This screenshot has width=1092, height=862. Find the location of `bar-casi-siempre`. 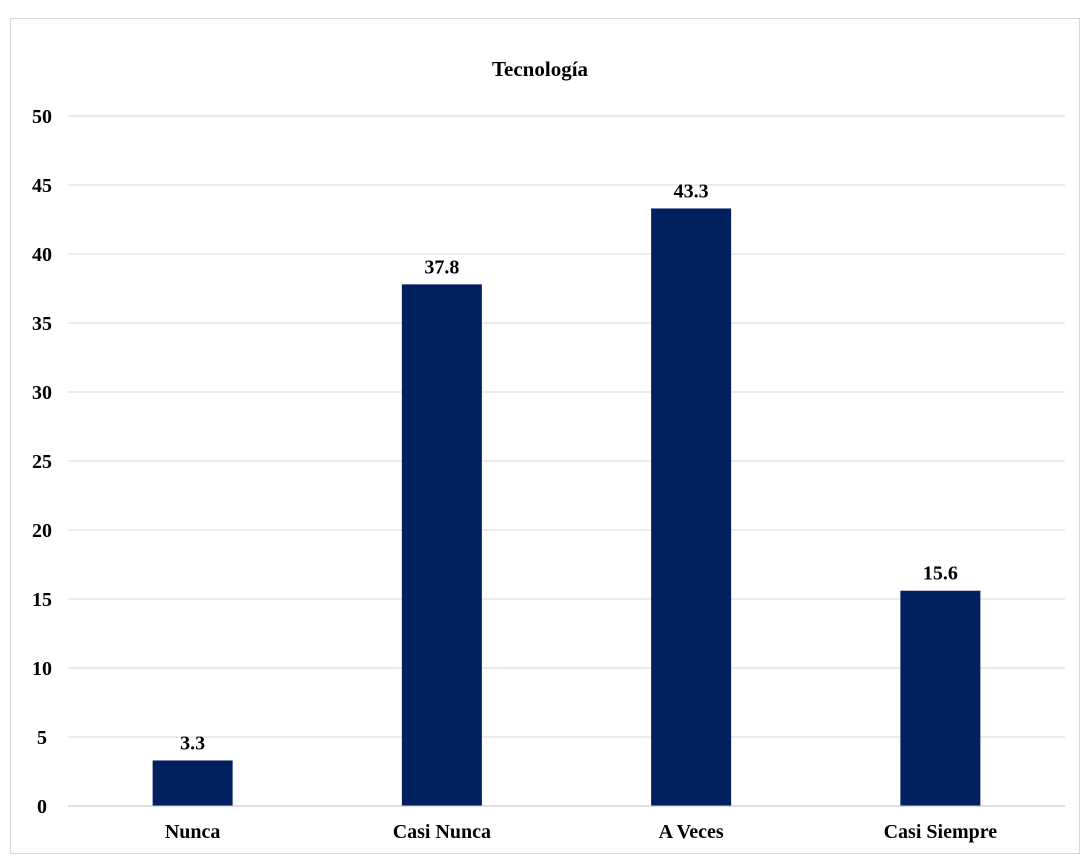

bar-casi-siempre is located at coordinates (940, 698).